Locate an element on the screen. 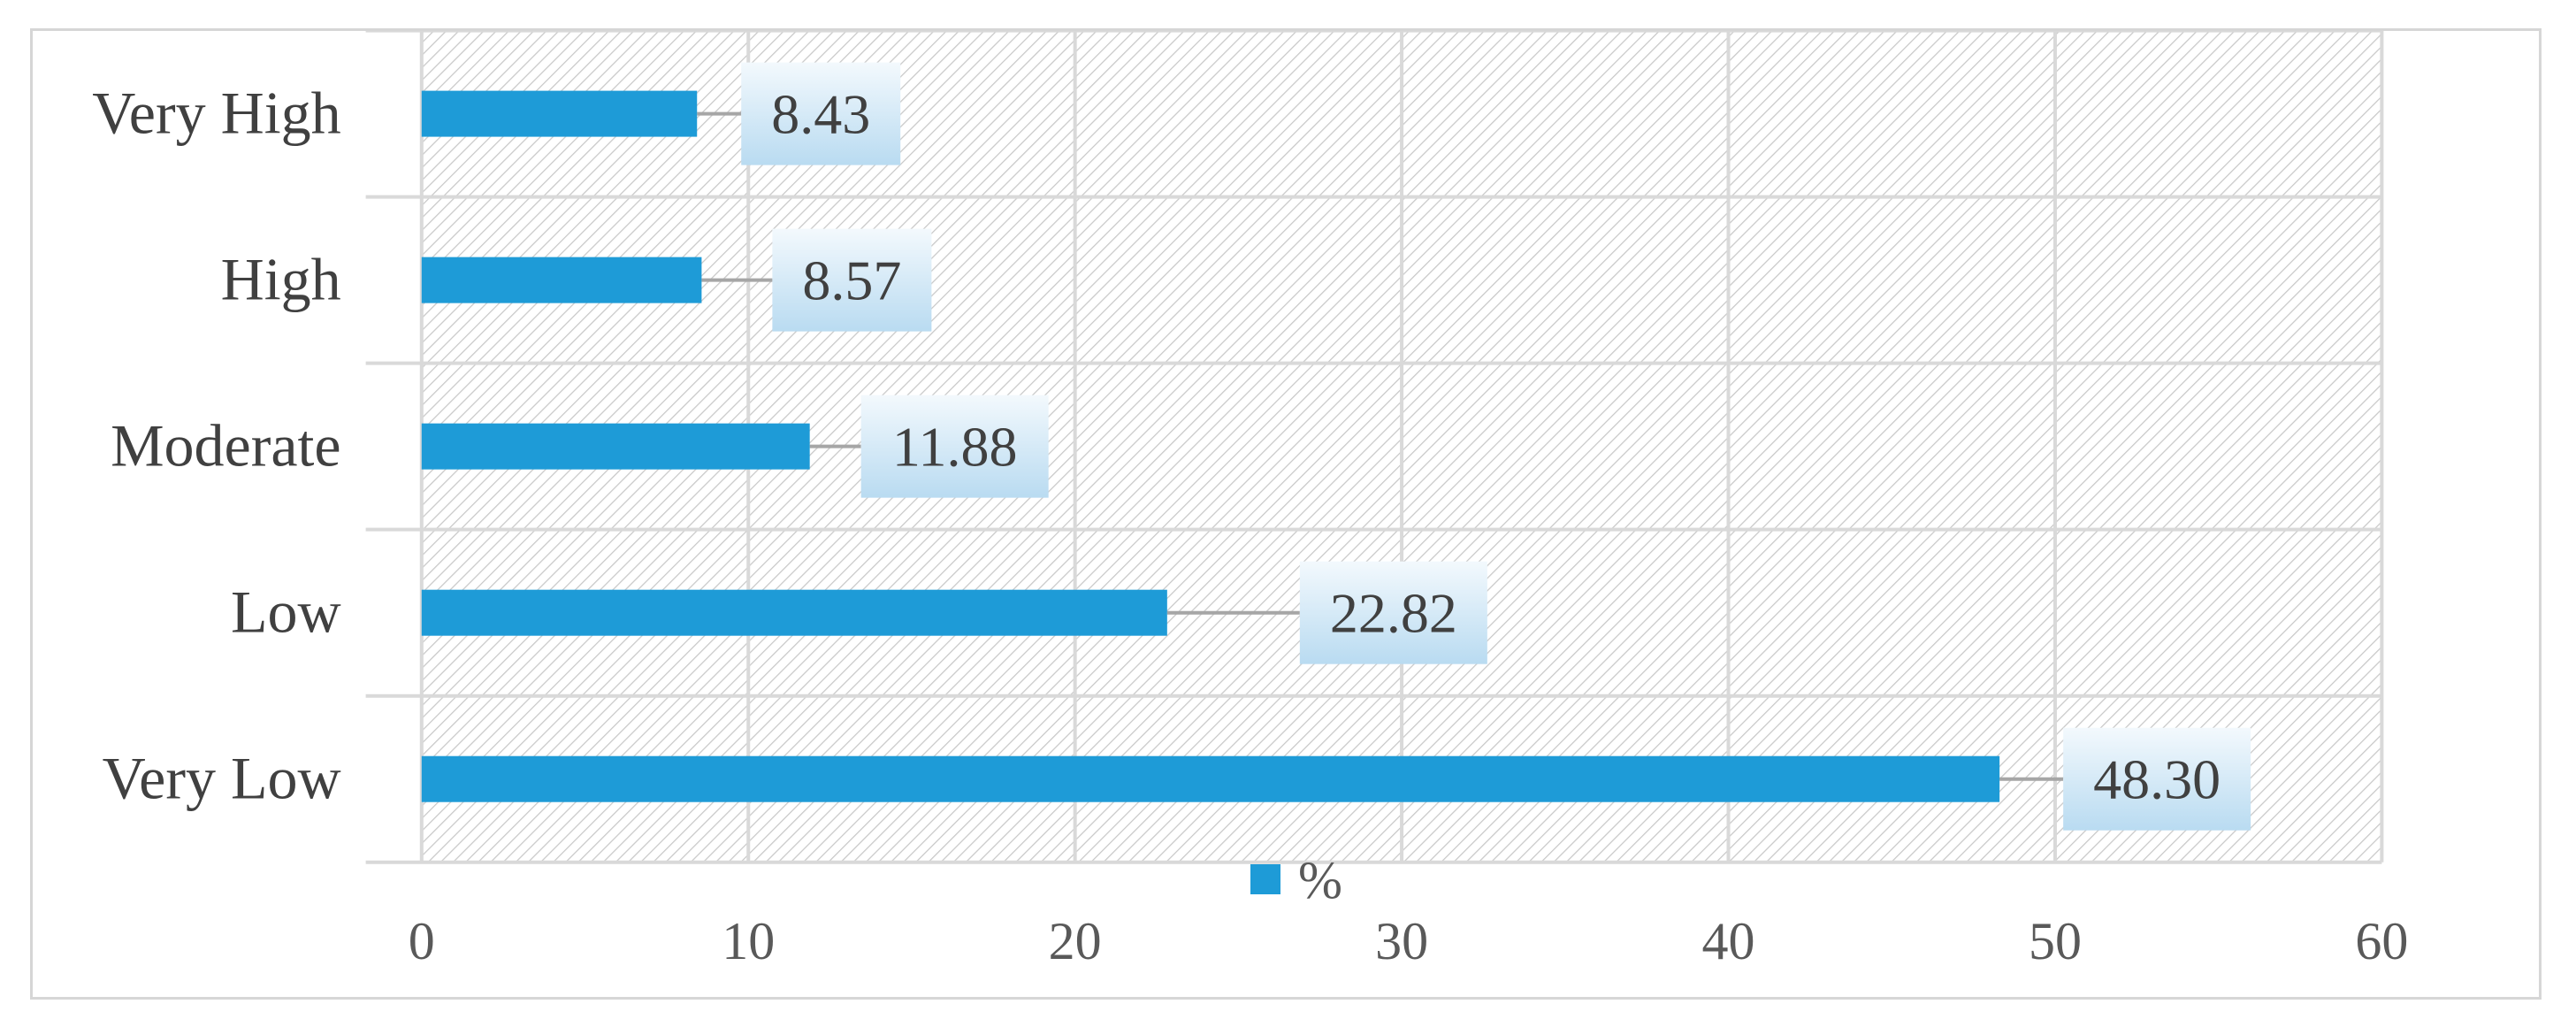 This screenshot has width=2576, height=1027. data-label: 11.88 is located at coordinates (955, 447).